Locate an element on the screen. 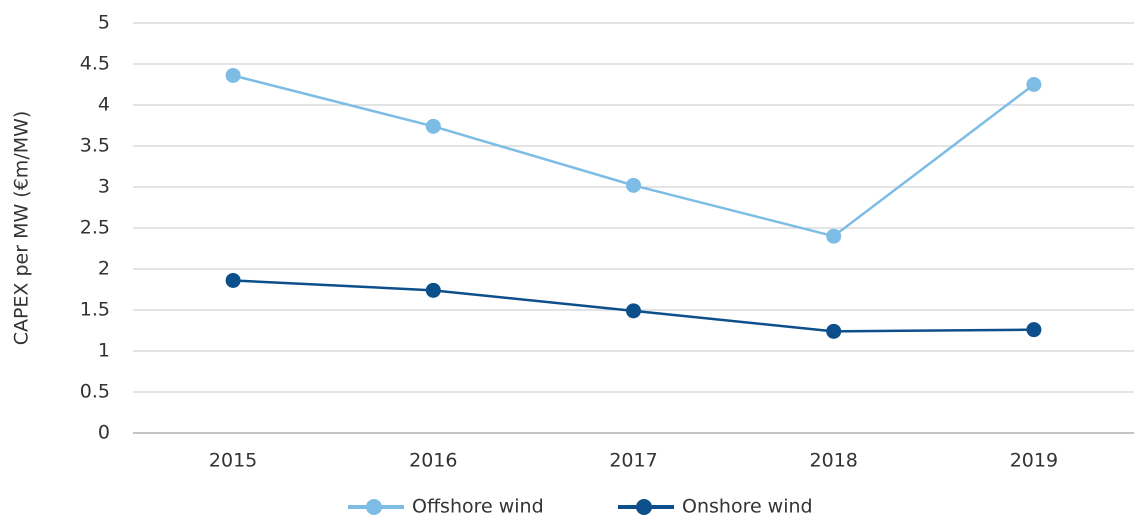  x-tick-label: 2018 is located at coordinates (834, 461).